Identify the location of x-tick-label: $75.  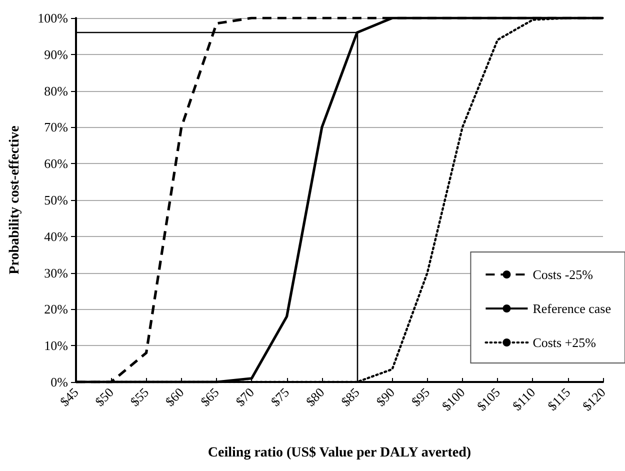
(280, 397).